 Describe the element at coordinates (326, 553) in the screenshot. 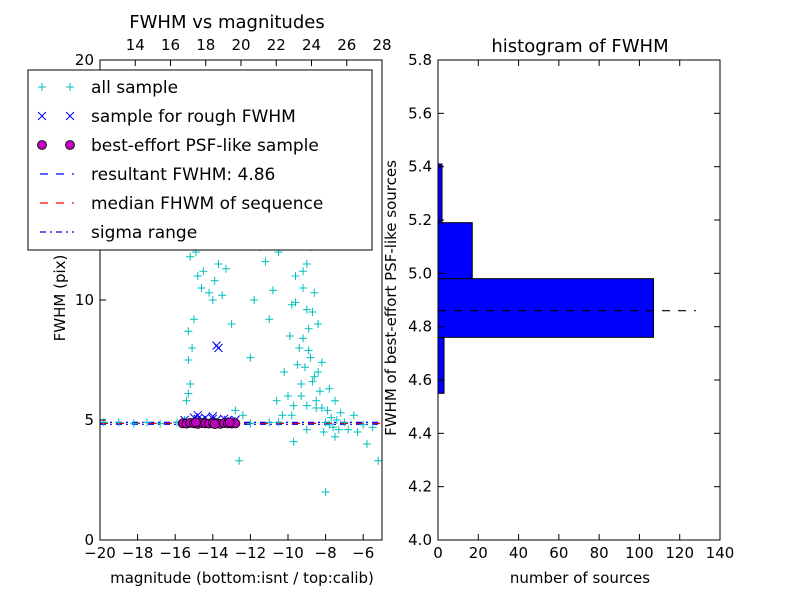

I see `bottom-tick-label-6: −8` at that location.